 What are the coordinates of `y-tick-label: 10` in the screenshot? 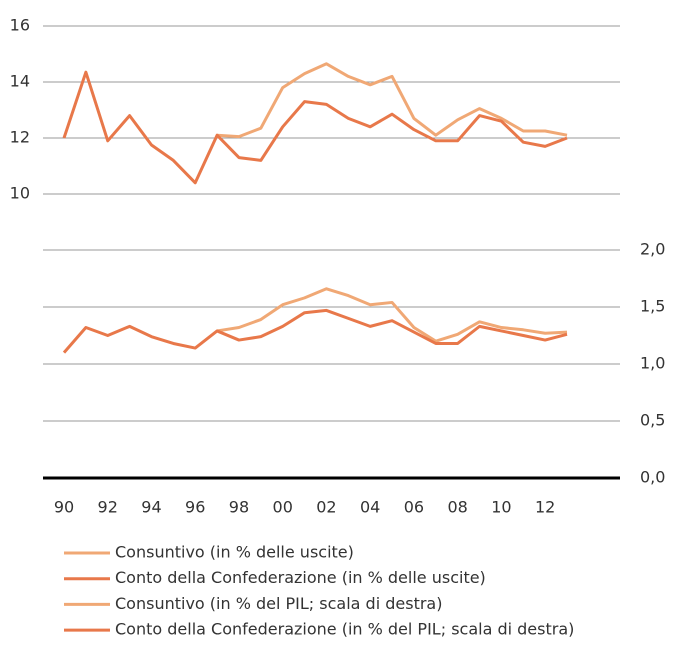 It's located at (20, 193).